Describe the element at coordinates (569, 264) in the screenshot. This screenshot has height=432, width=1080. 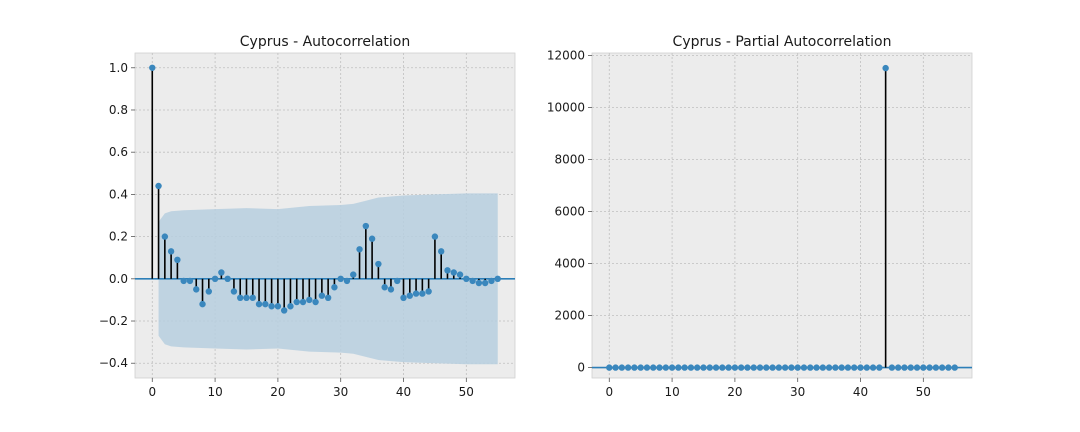
I see `pacf-y-tick-label: 4000` at that location.